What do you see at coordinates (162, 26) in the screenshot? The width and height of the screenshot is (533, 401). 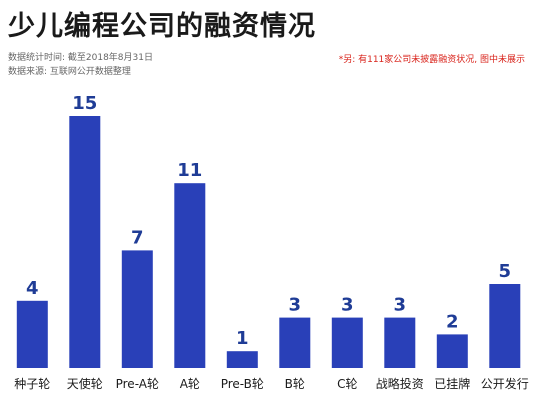 I see `chart-title: 少儿编程公司的融资情况` at bounding box center [162, 26].